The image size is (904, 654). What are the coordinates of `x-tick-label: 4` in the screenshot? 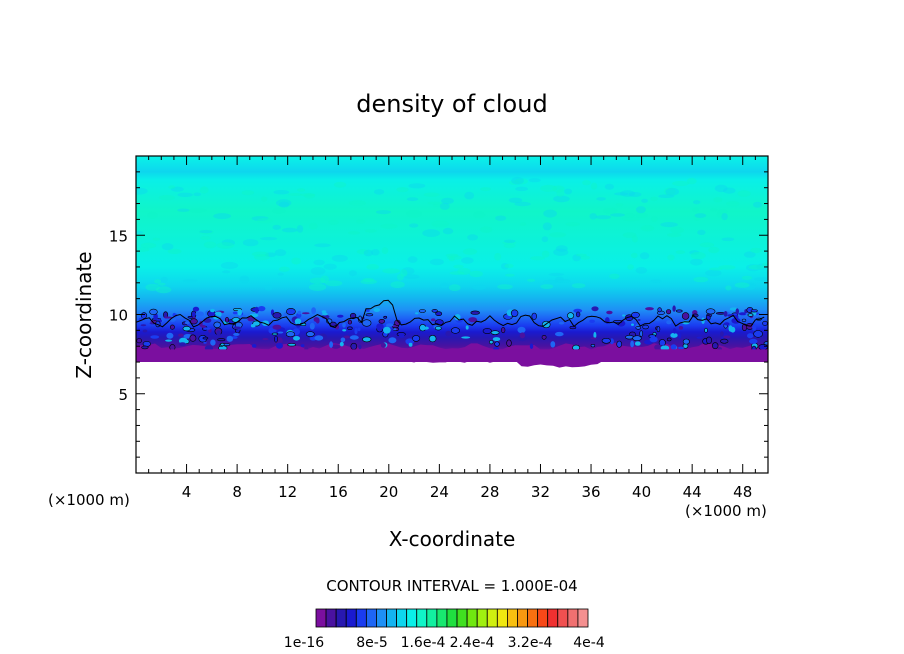 It's located at (187, 492).